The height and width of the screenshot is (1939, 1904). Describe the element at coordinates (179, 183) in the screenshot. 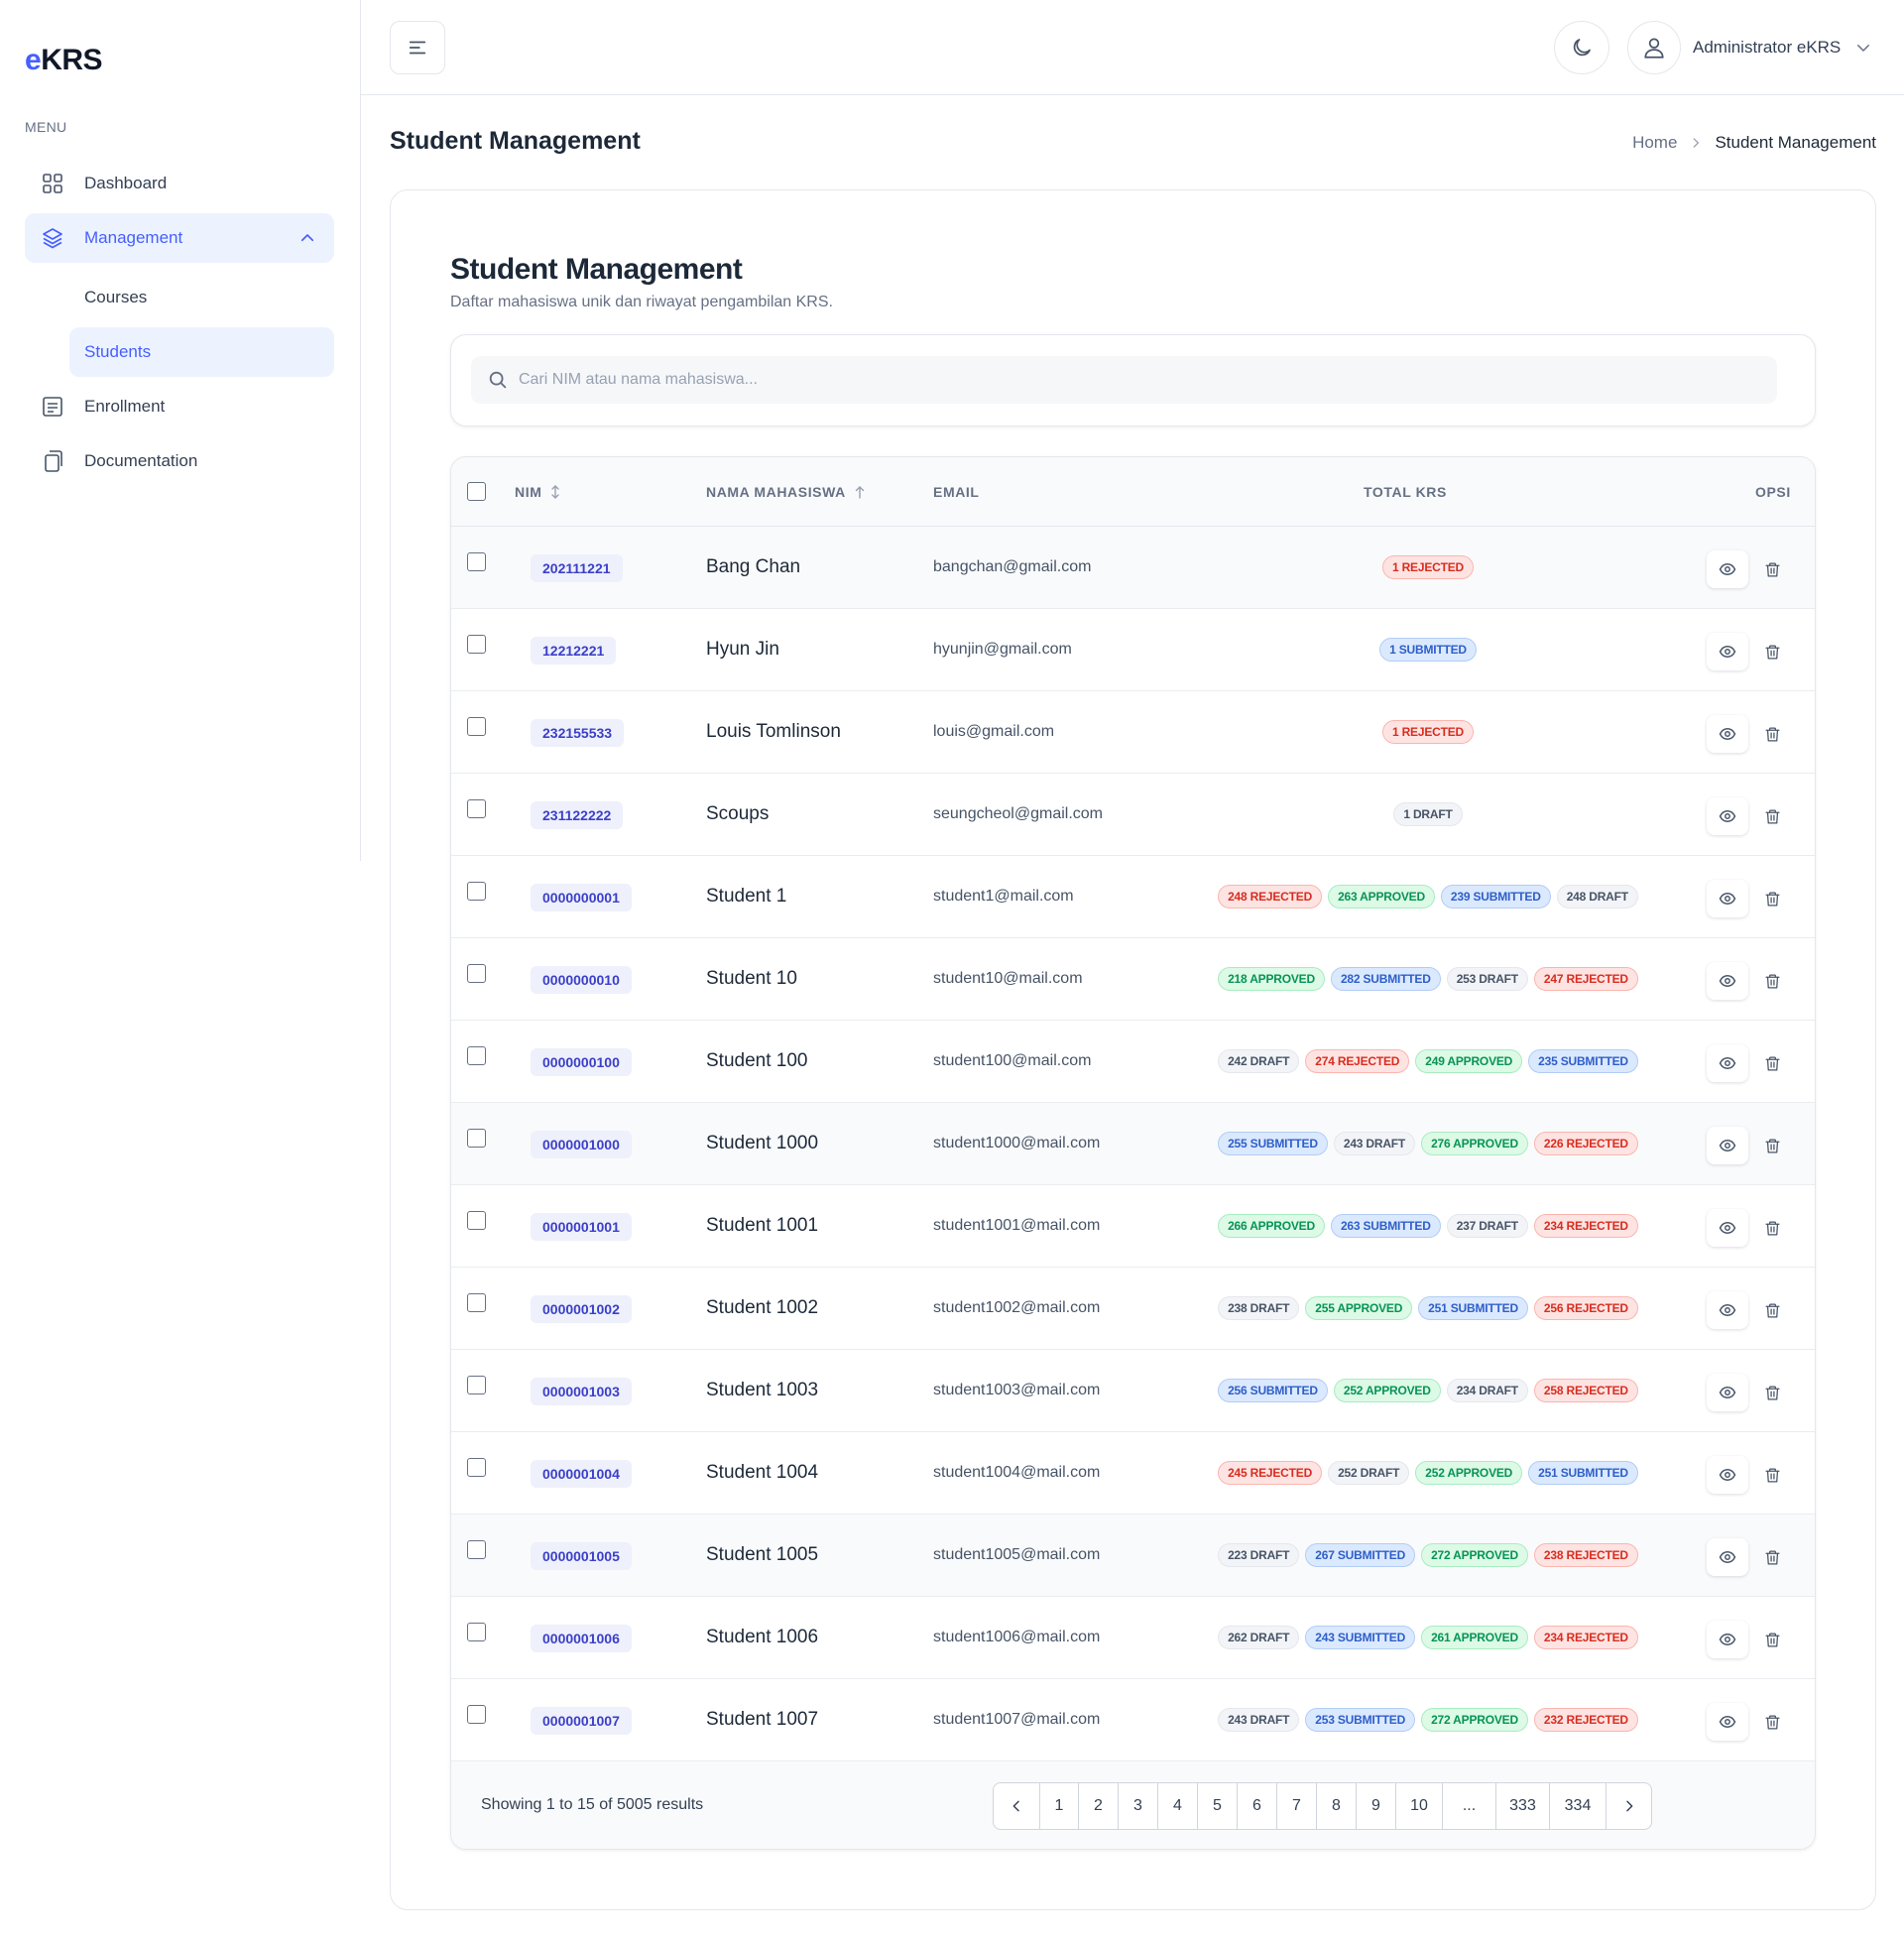

I see `sidebar-item-dashboard: Dashboard` at that location.